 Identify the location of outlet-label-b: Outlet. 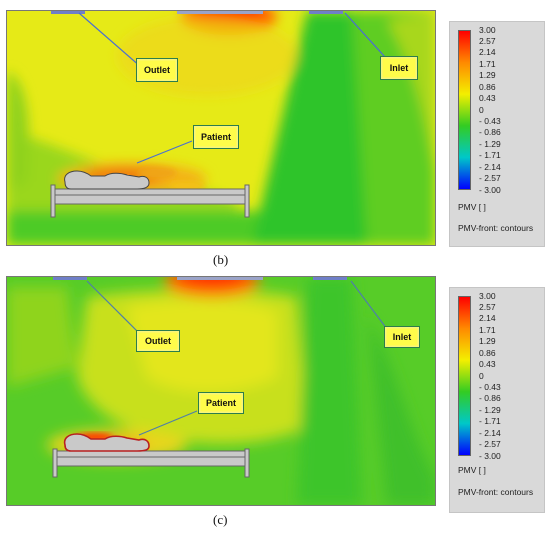
(157, 70).